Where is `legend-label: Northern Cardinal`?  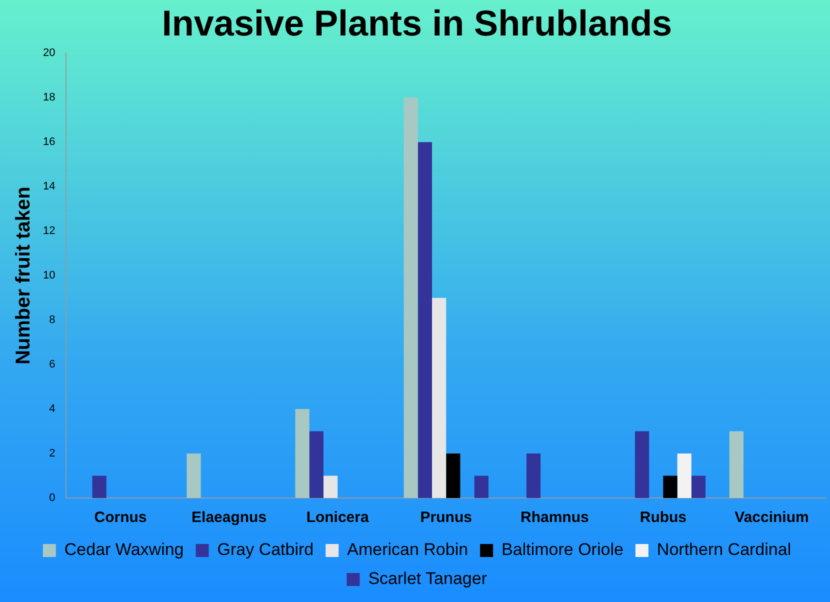
legend-label: Northern Cardinal is located at coordinates (724, 550).